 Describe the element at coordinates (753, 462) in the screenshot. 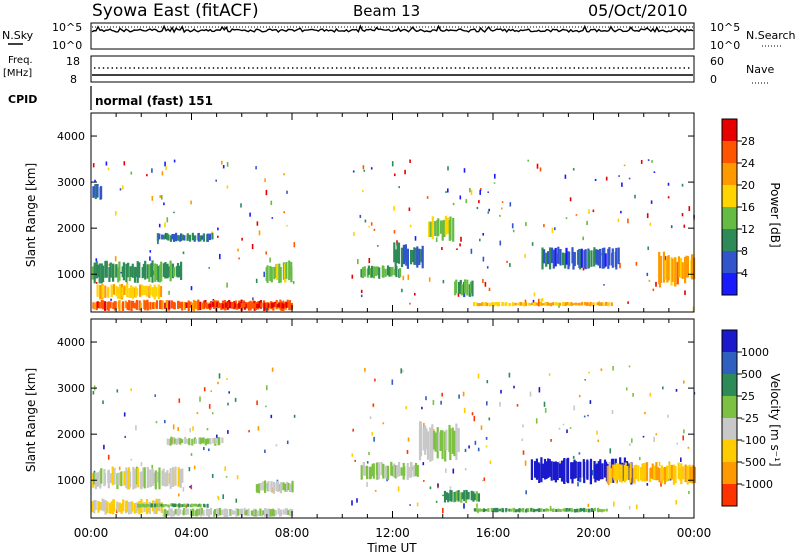

I see `velocity-colorbar-tick-label: -500` at that location.